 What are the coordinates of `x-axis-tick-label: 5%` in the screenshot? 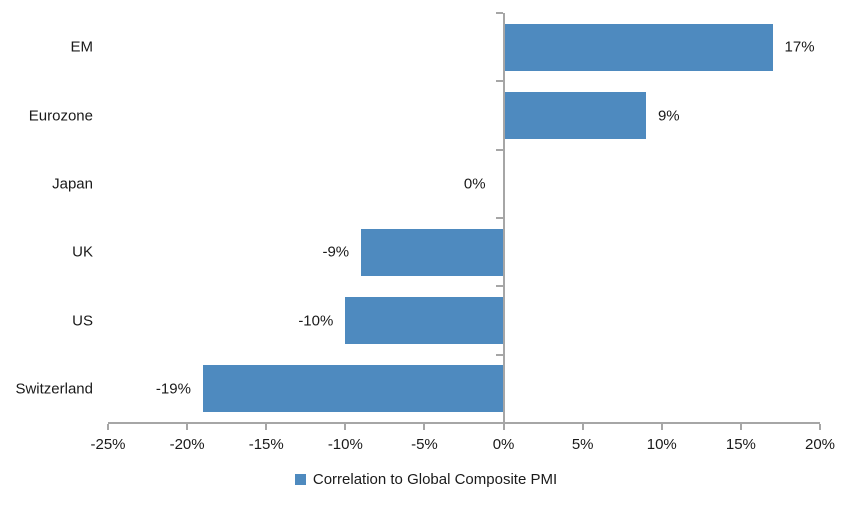 It's located at (582, 444).